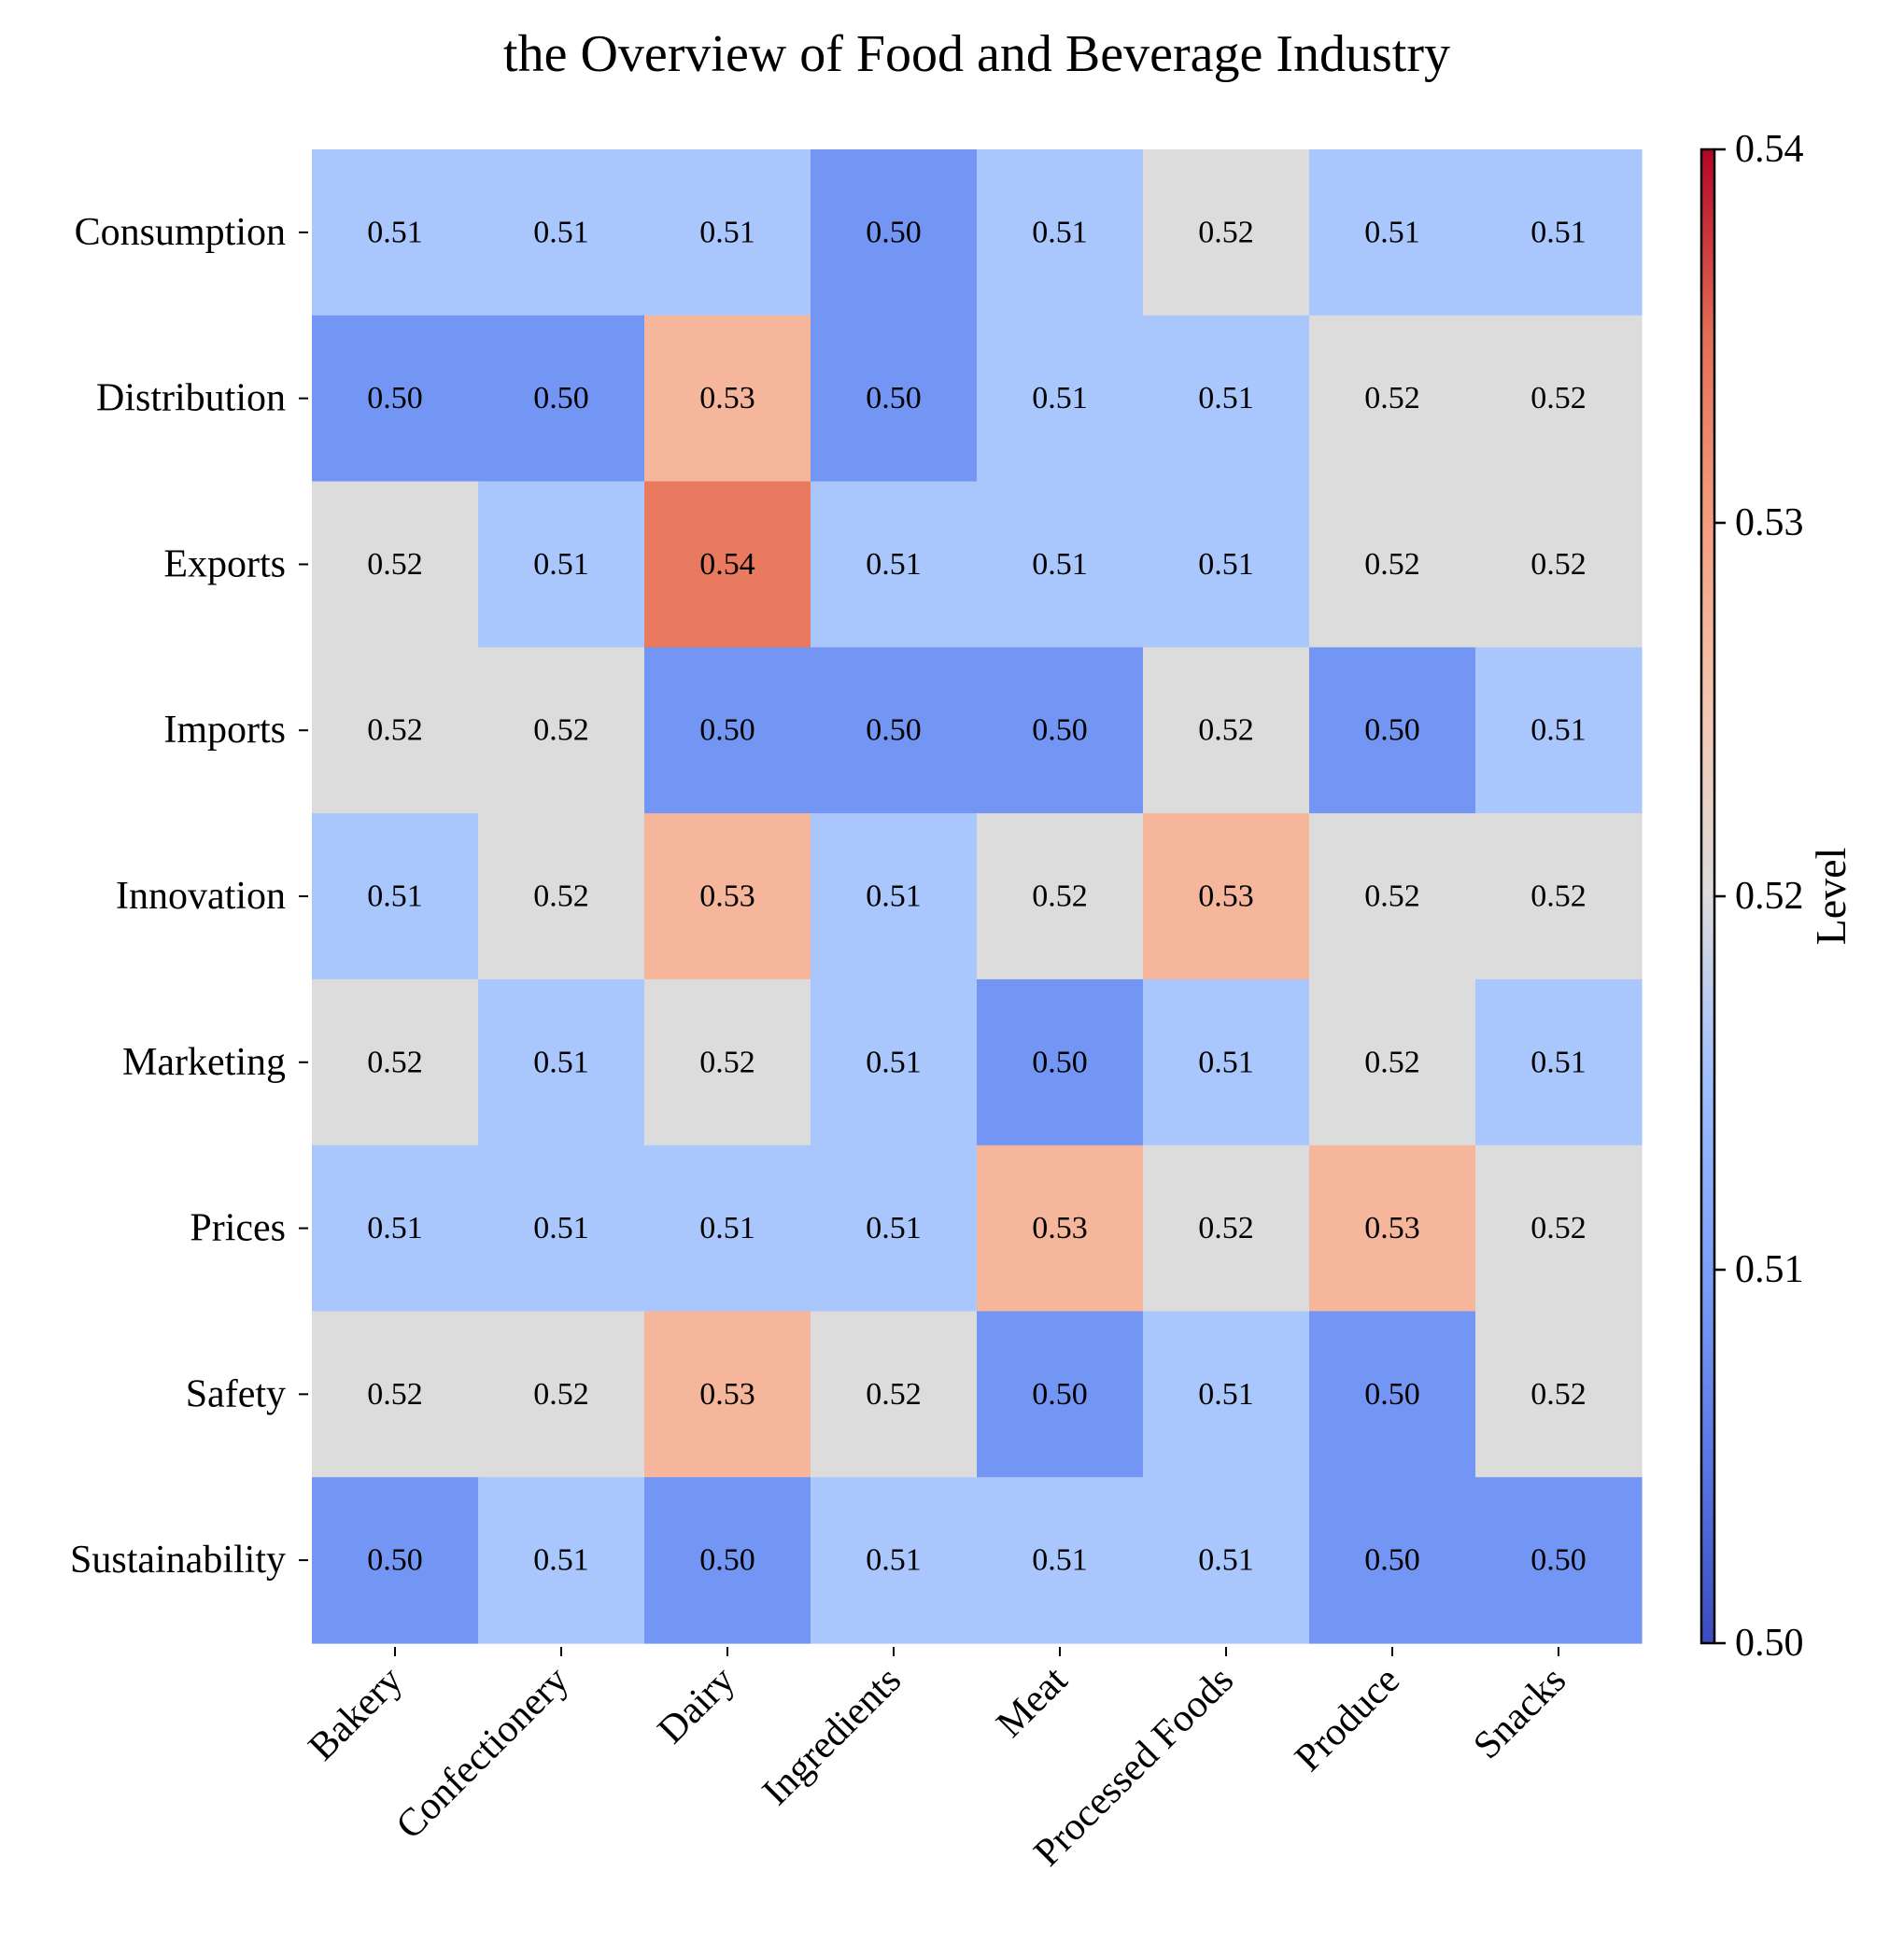 This screenshot has height=1941, width=1904. I want to click on x-tick-label: Dairy, so click(696, 1705).